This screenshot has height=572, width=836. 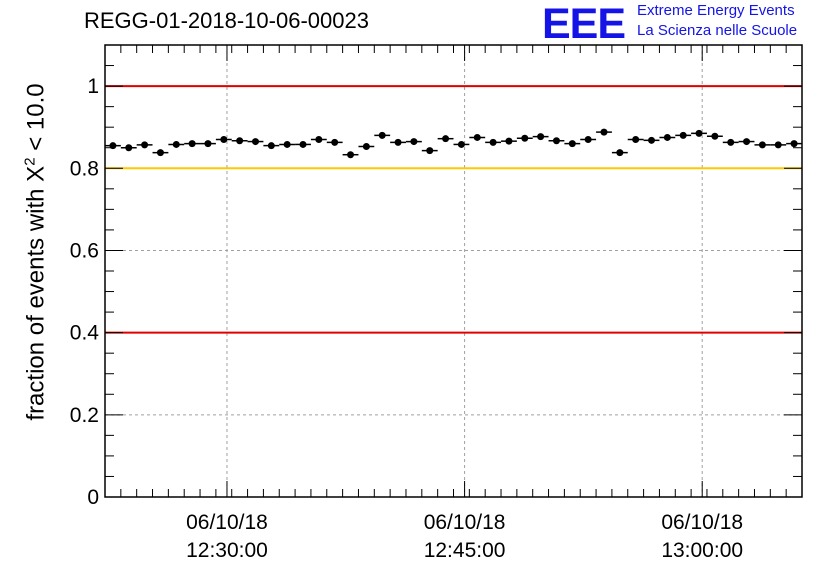 I want to click on y-tick-label: 0, so click(x=93, y=497).